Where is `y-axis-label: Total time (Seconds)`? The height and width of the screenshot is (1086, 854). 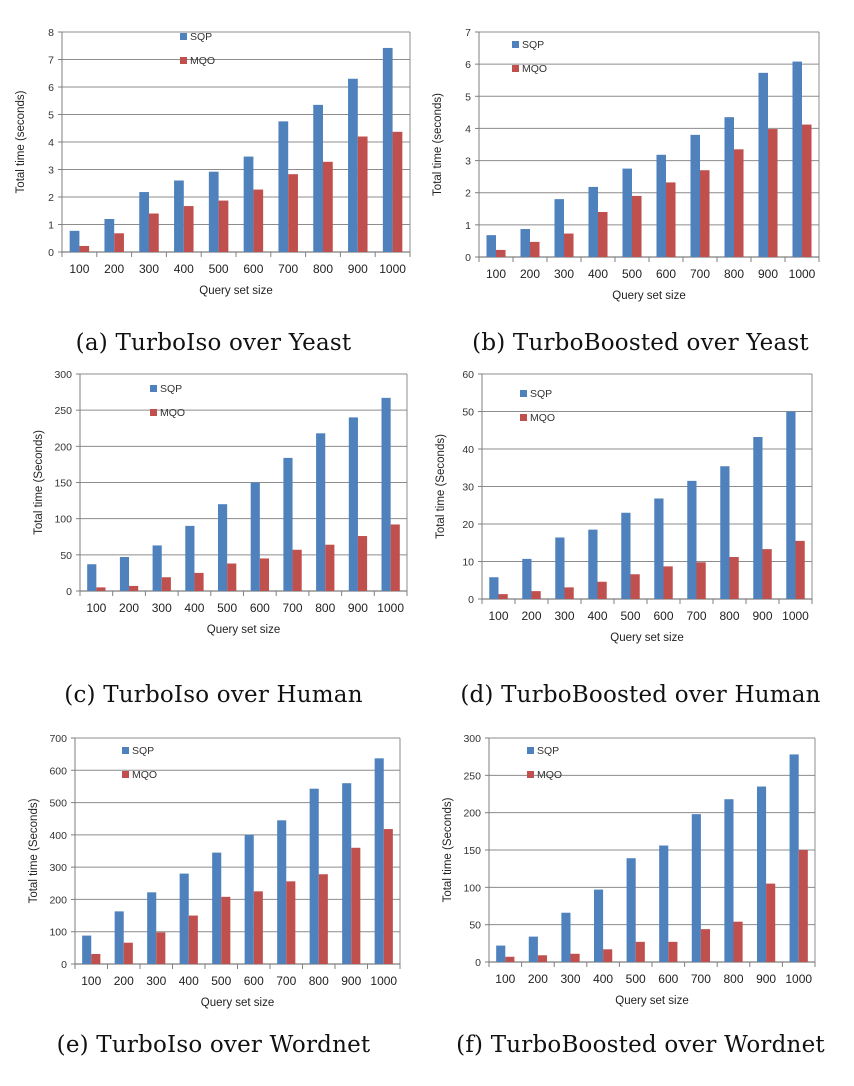 y-axis-label: Total time (Seconds) is located at coordinates (441, 486).